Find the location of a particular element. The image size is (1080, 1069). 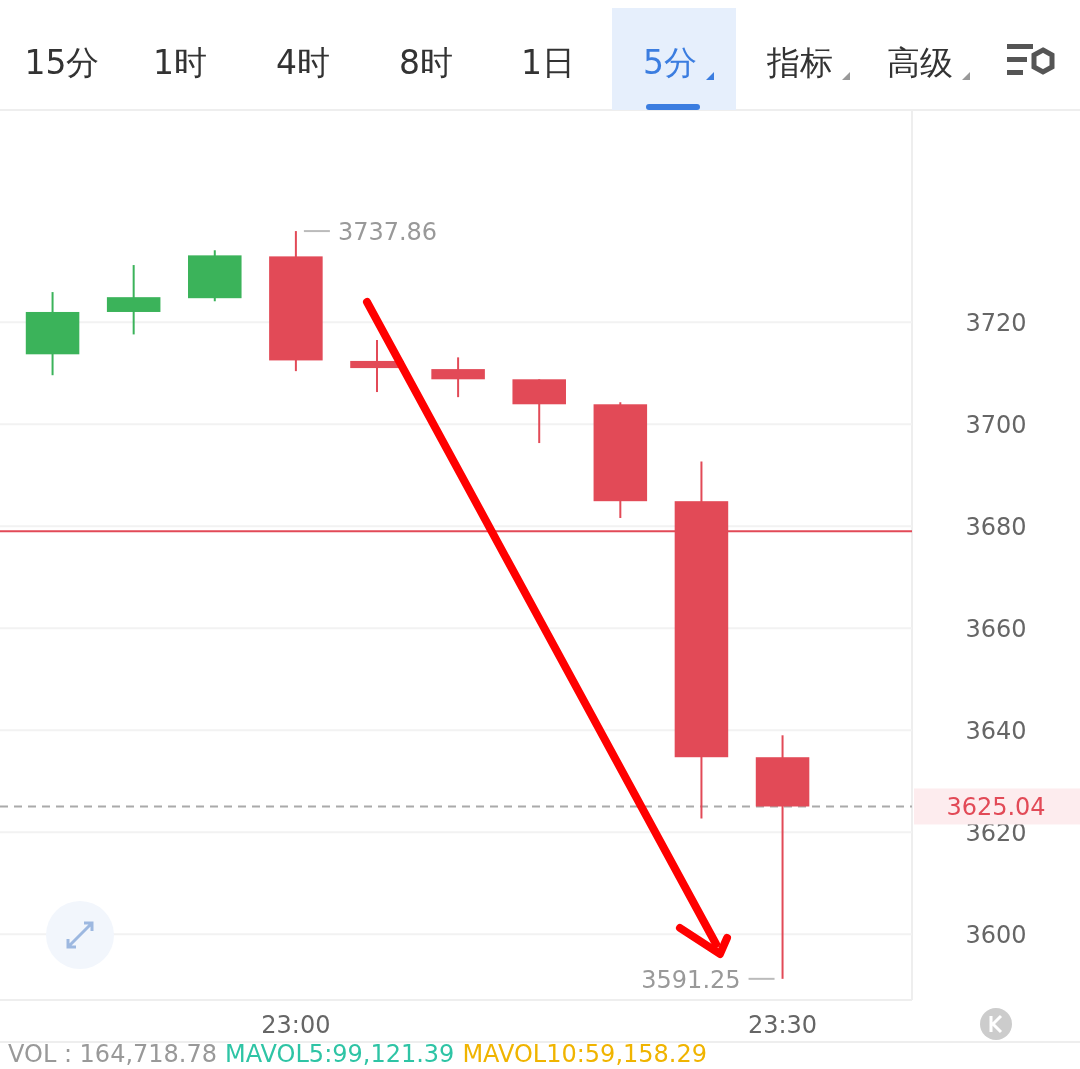

text: 指标 is located at coordinates (799, 62).